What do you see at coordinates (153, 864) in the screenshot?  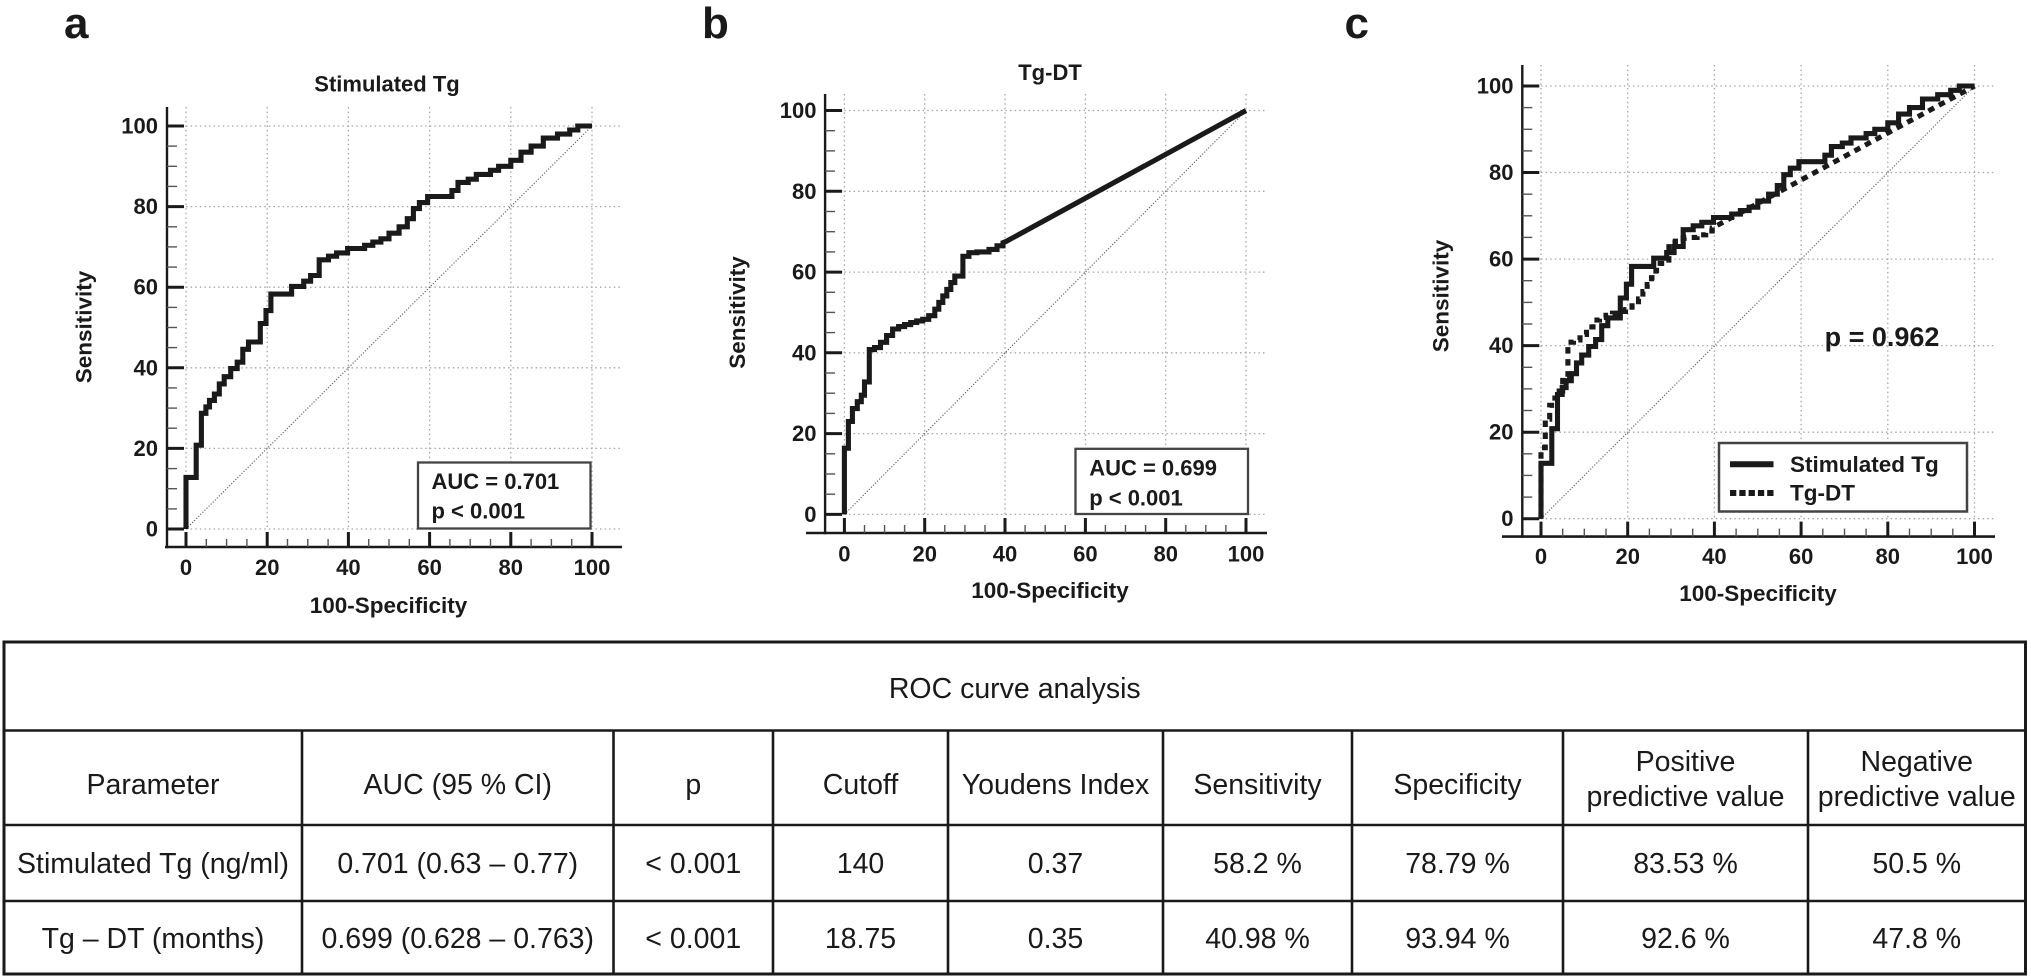 I see `svg-text: Stimulated Tg (ng/ml)` at bounding box center [153, 864].